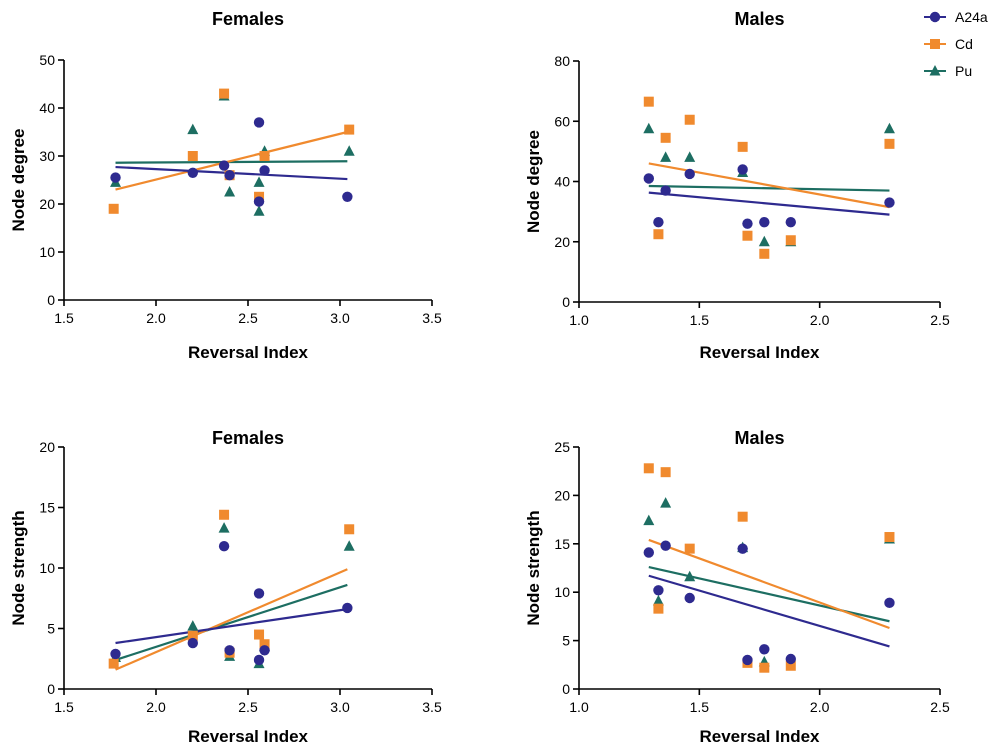 This screenshot has width=1003, height=750. I want to click on y-tick-label: 60, so click(562, 121).